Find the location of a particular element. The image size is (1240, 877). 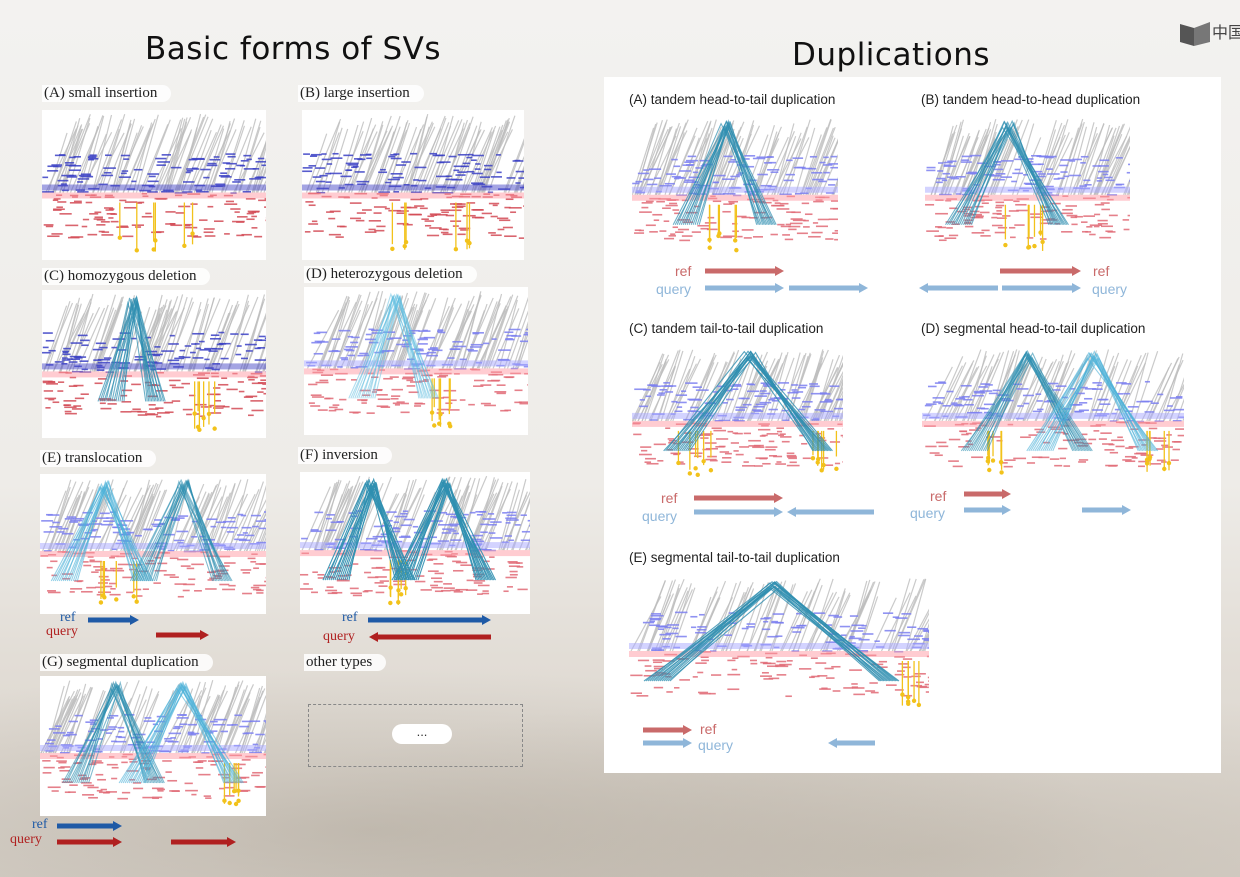

ref-label-dd: ref is located at coordinates (938, 496).